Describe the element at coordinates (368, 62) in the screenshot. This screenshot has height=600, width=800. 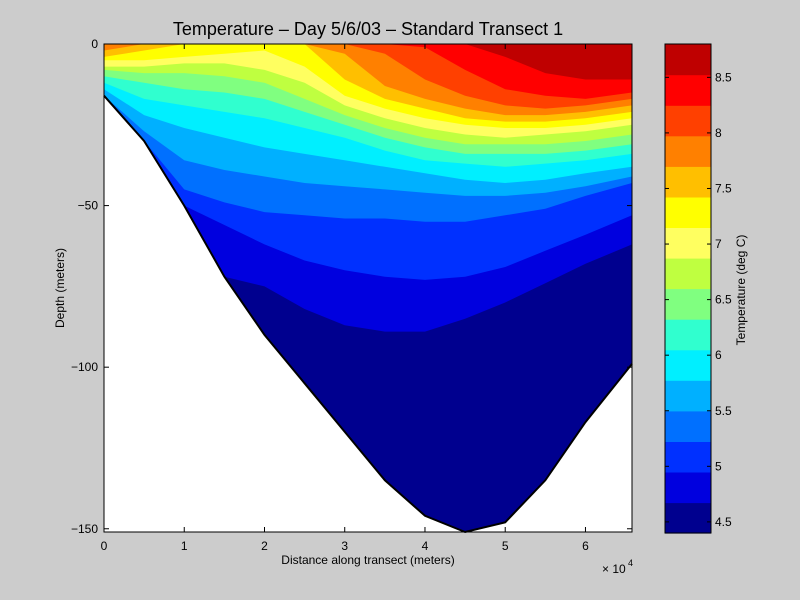
I see `contour-band-8.525` at that location.